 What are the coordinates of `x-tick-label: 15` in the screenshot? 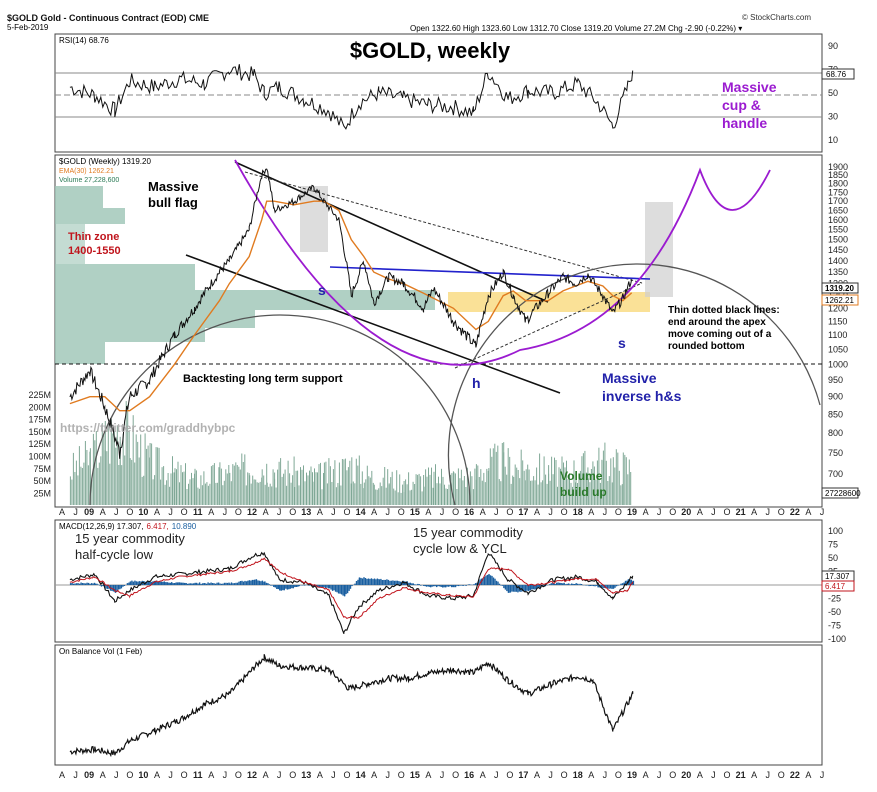 It's located at (415, 775).